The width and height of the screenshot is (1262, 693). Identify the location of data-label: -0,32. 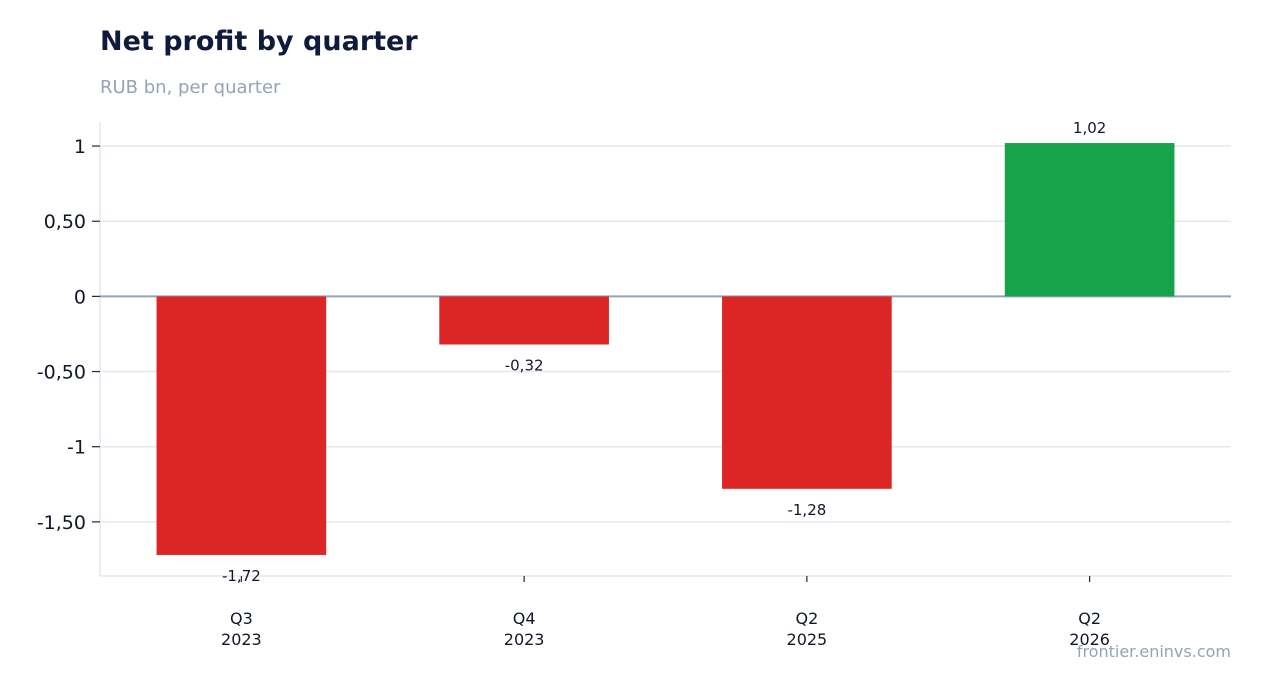
(524, 365).